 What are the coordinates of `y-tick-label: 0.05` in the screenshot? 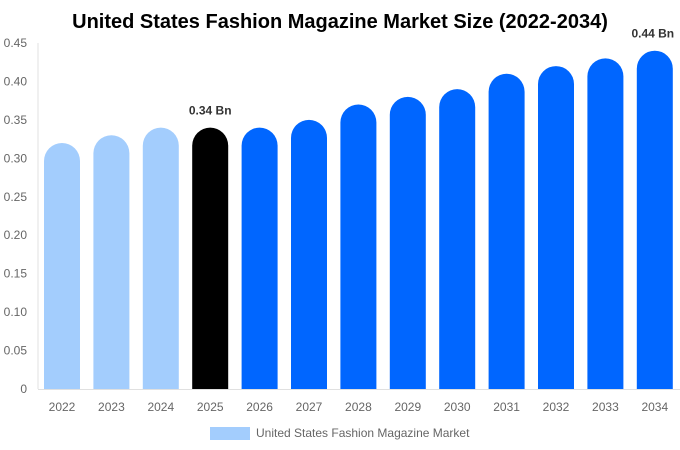 It's located at (16, 351).